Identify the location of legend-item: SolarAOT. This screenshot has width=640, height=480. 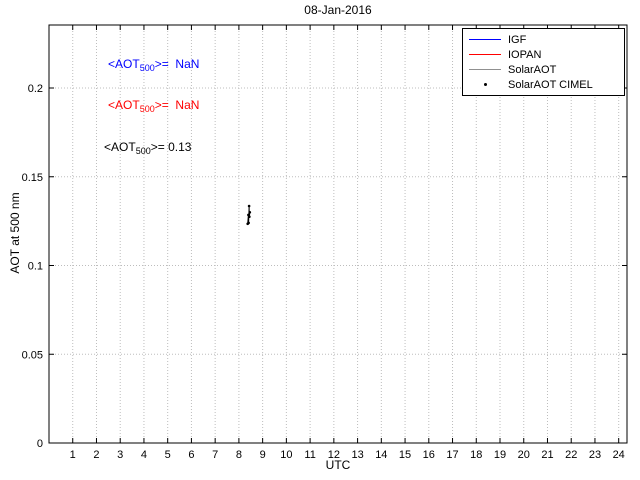
(543, 69).